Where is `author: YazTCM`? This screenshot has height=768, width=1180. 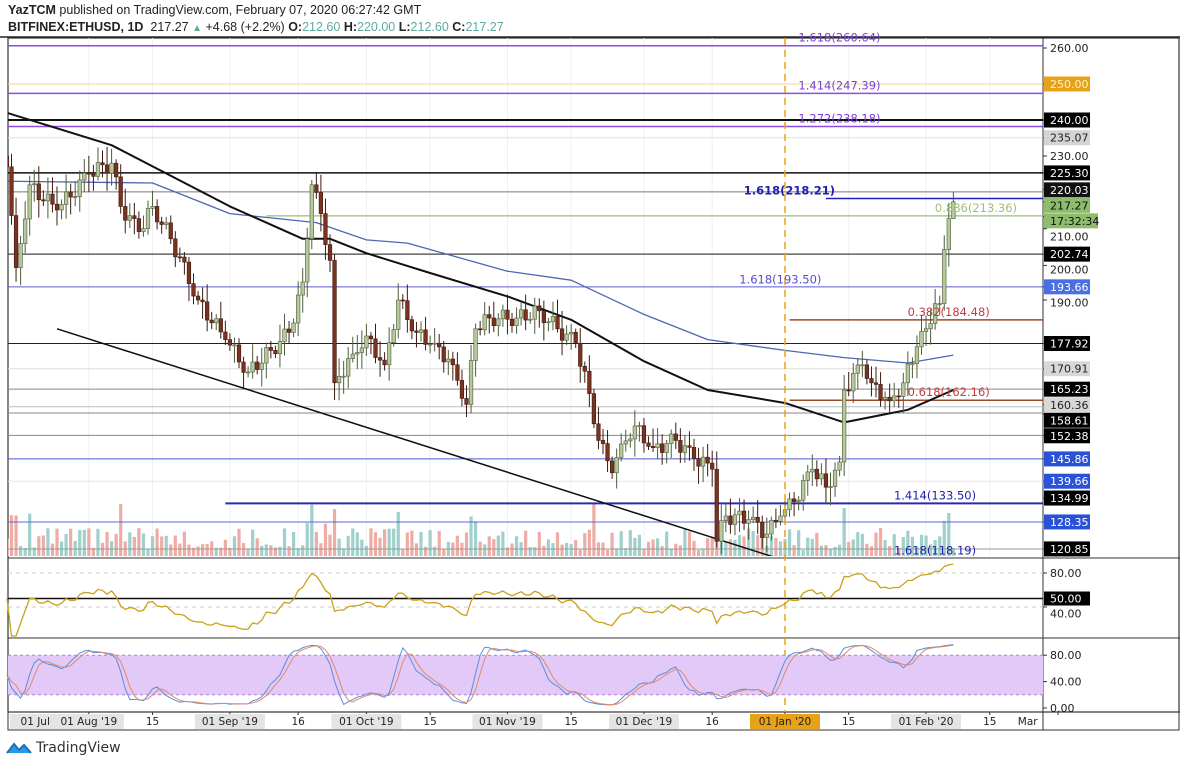
author: YazTCM is located at coordinates (32, 10).